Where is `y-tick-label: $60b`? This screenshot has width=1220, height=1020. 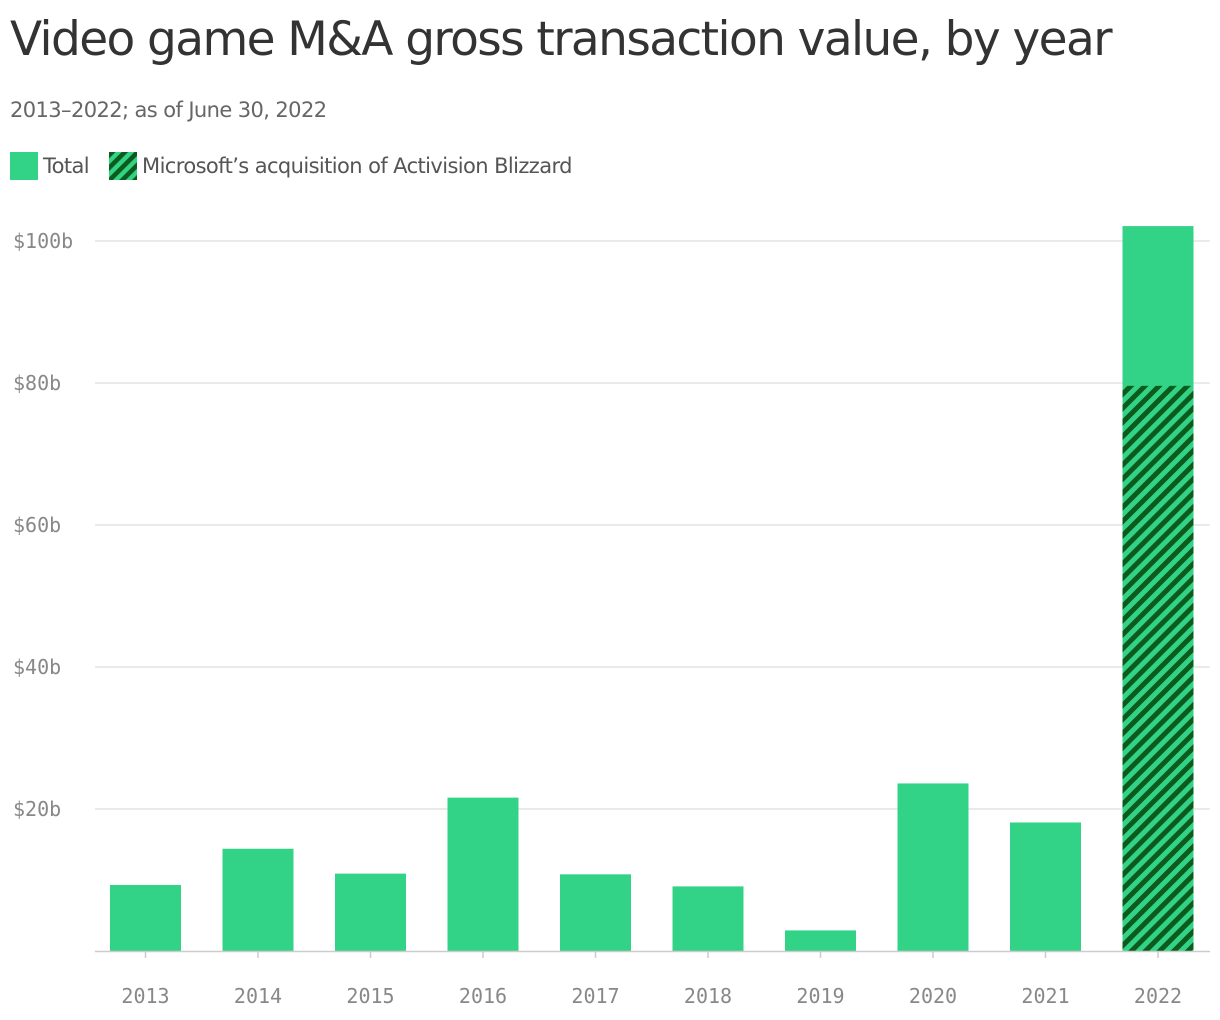
y-tick-label: $60b is located at coordinates (37, 525).